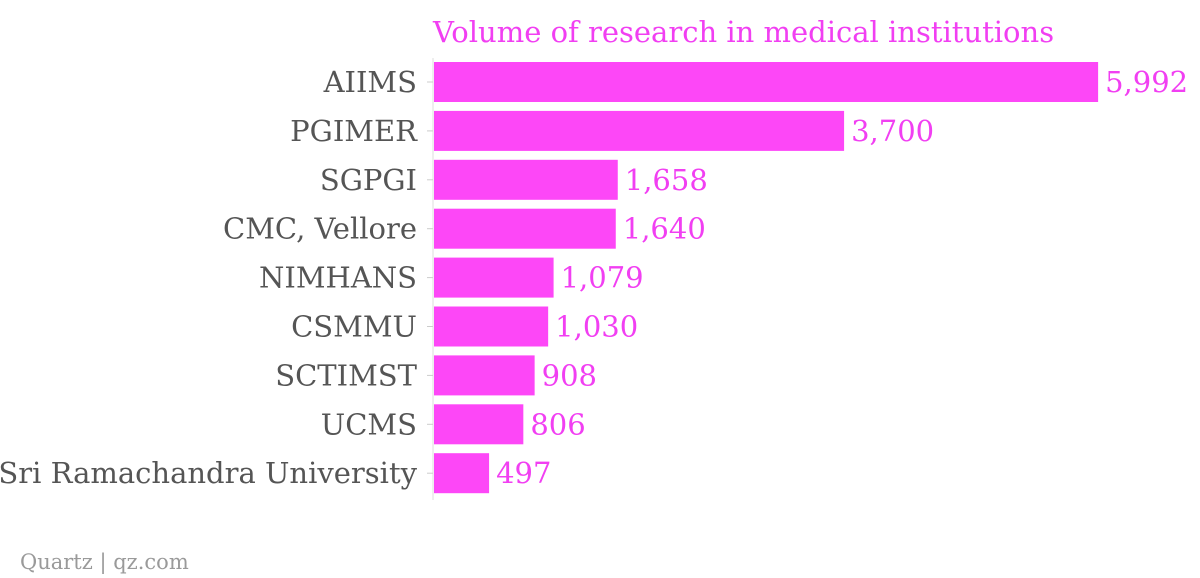 The image size is (1200, 578). Describe the element at coordinates (370, 82) in the screenshot. I see `category-label: AIIMS` at that location.